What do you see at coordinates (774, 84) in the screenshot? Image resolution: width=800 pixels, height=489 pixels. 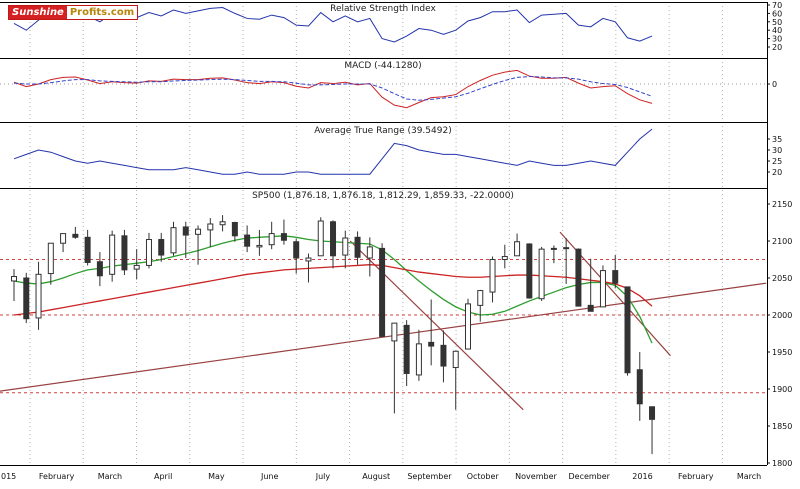 I see `macd-tick-label: 0` at bounding box center [774, 84].